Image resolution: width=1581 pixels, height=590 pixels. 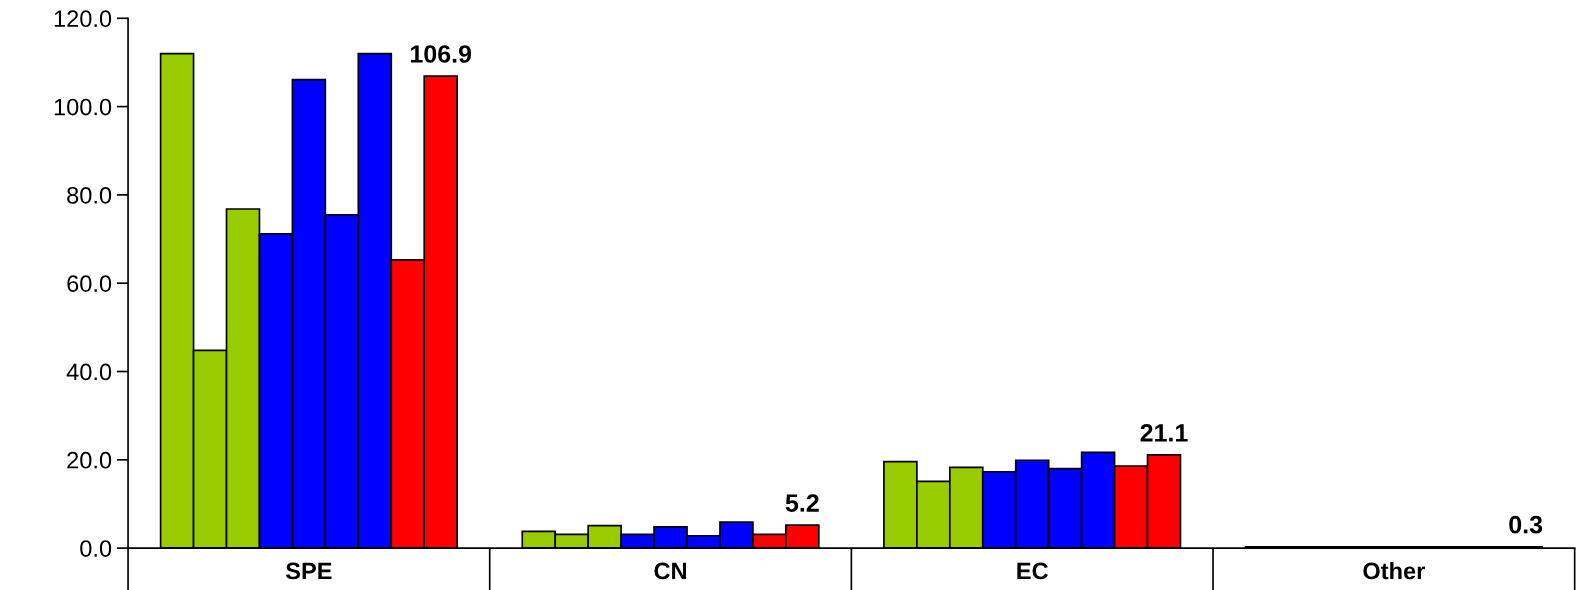 What do you see at coordinates (308, 571) in the screenshot?
I see `x-tick-label: SPE` at bounding box center [308, 571].